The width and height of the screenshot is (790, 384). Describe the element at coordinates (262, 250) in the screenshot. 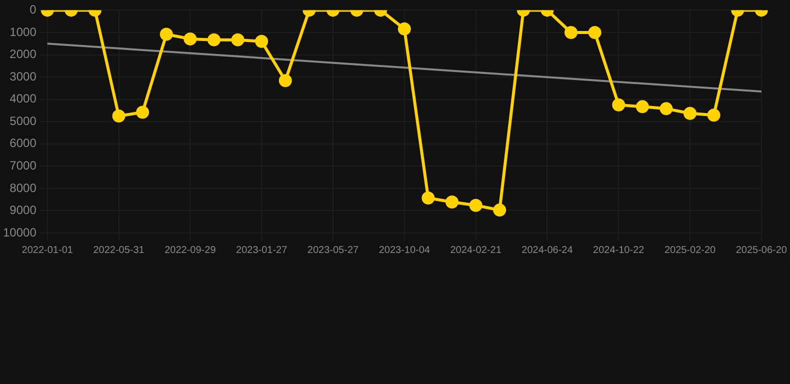

I see `x-tick-label: 2023-01-27` at that location.